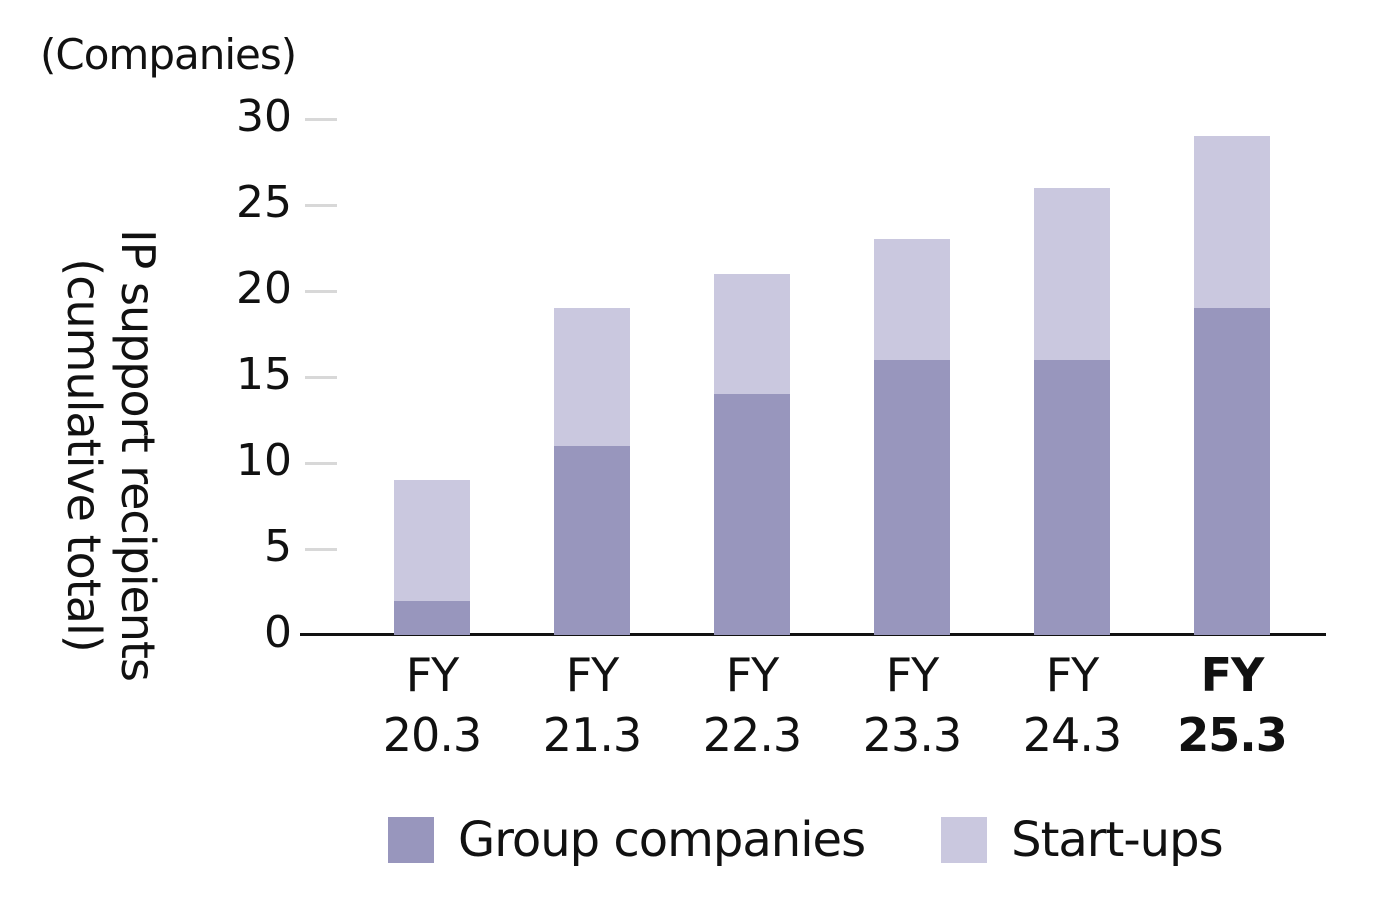 This screenshot has height=916, width=1400. What do you see at coordinates (1232, 735) in the screenshot?
I see `x-tick-label-line: 25.3` at bounding box center [1232, 735].